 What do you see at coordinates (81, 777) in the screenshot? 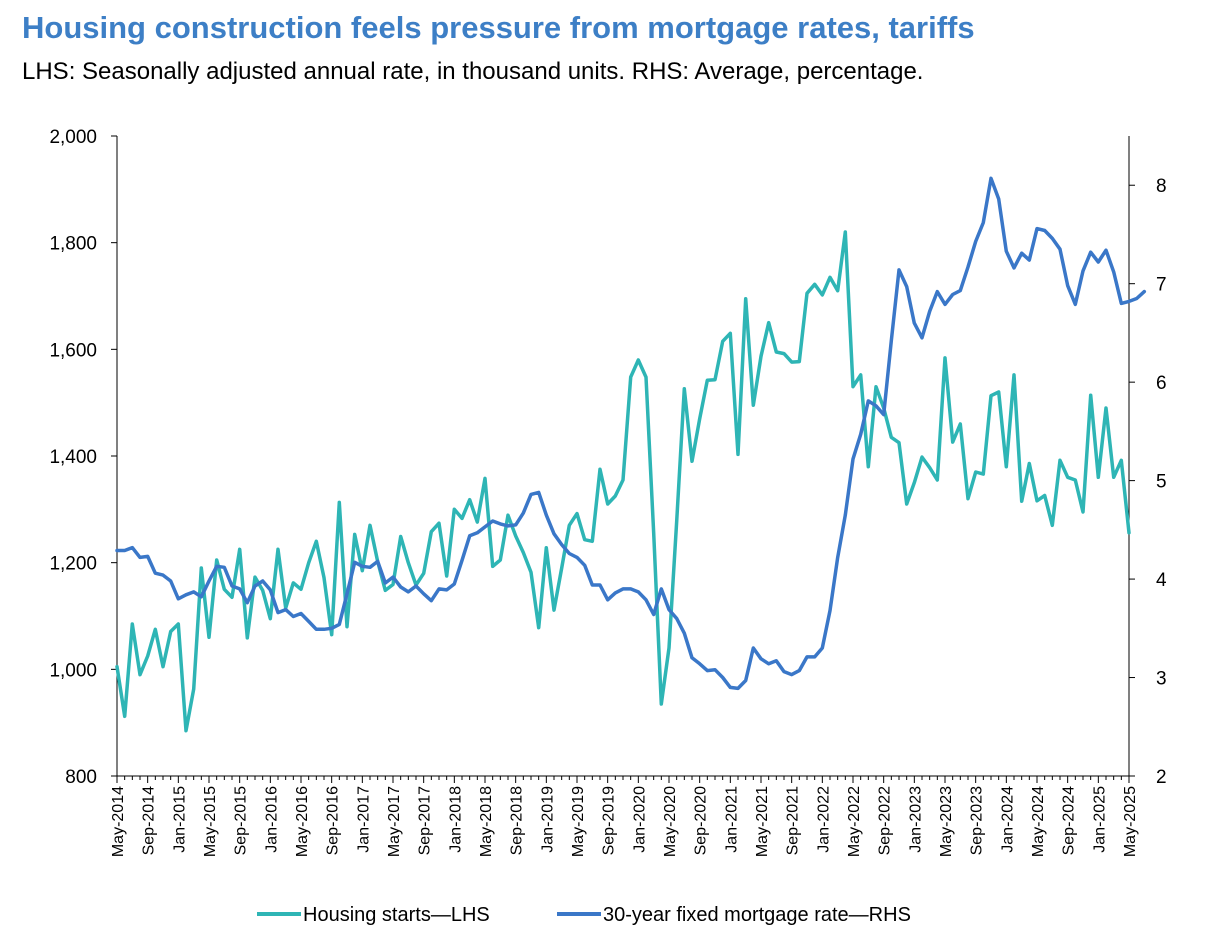
I see `left-tick-label: 800` at bounding box center [81, 777].